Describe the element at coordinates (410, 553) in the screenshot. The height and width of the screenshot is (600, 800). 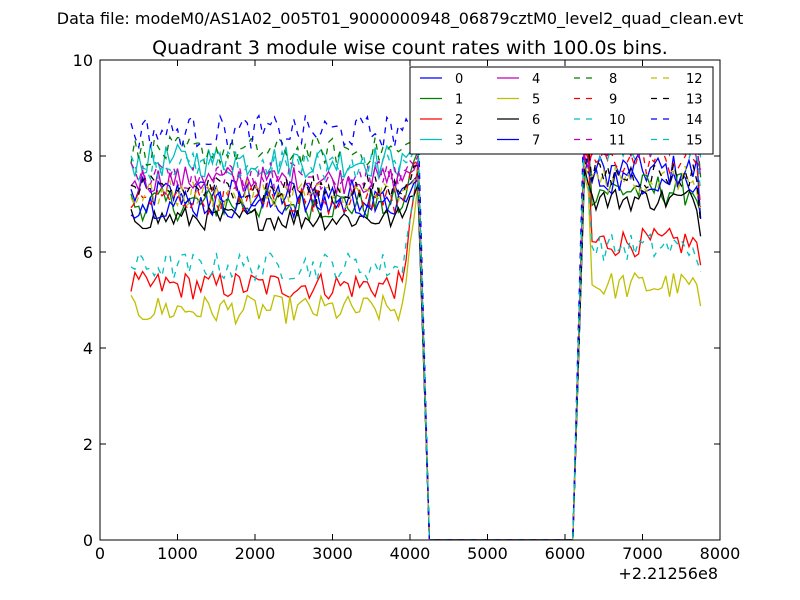
I see `x-tick-label: 4000` at that location.